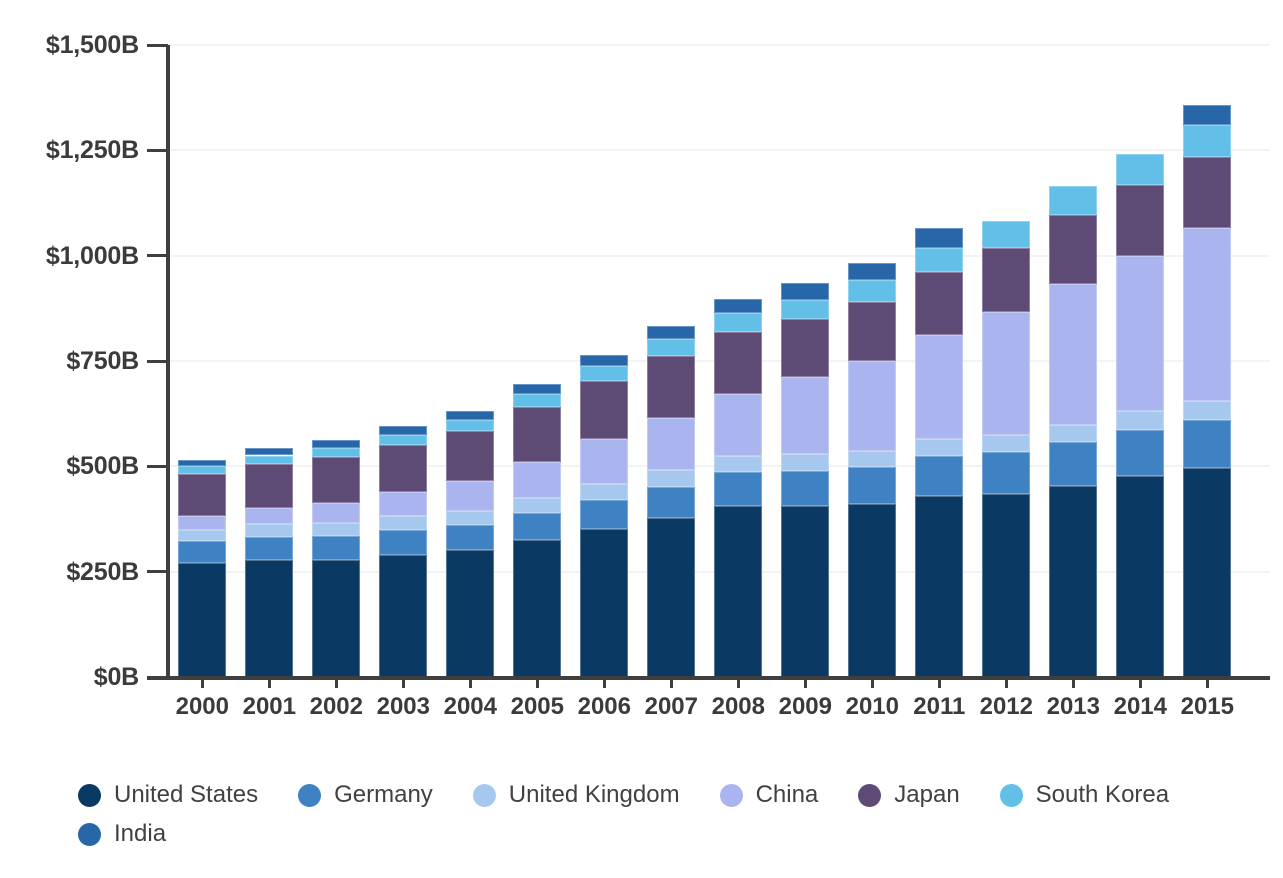  Describe the element at coordinates (738, 464) in the screenshot. I see `bar-segment-united-kingdom-2008` at that location.